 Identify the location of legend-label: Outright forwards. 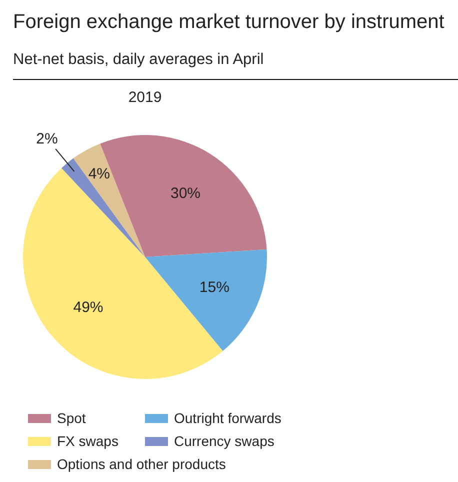
(228, 418).